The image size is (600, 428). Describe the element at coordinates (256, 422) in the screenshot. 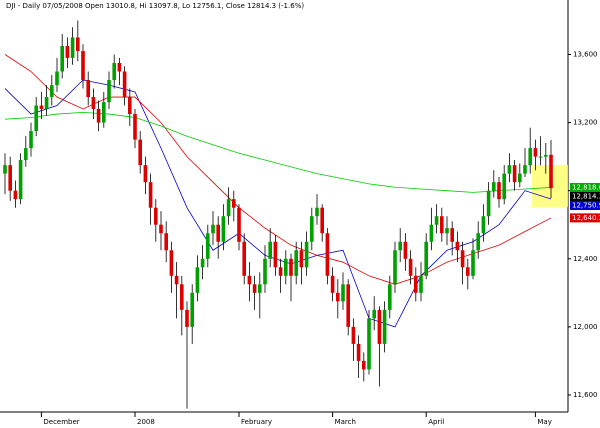

I see `x-tick-label: February` at that location.